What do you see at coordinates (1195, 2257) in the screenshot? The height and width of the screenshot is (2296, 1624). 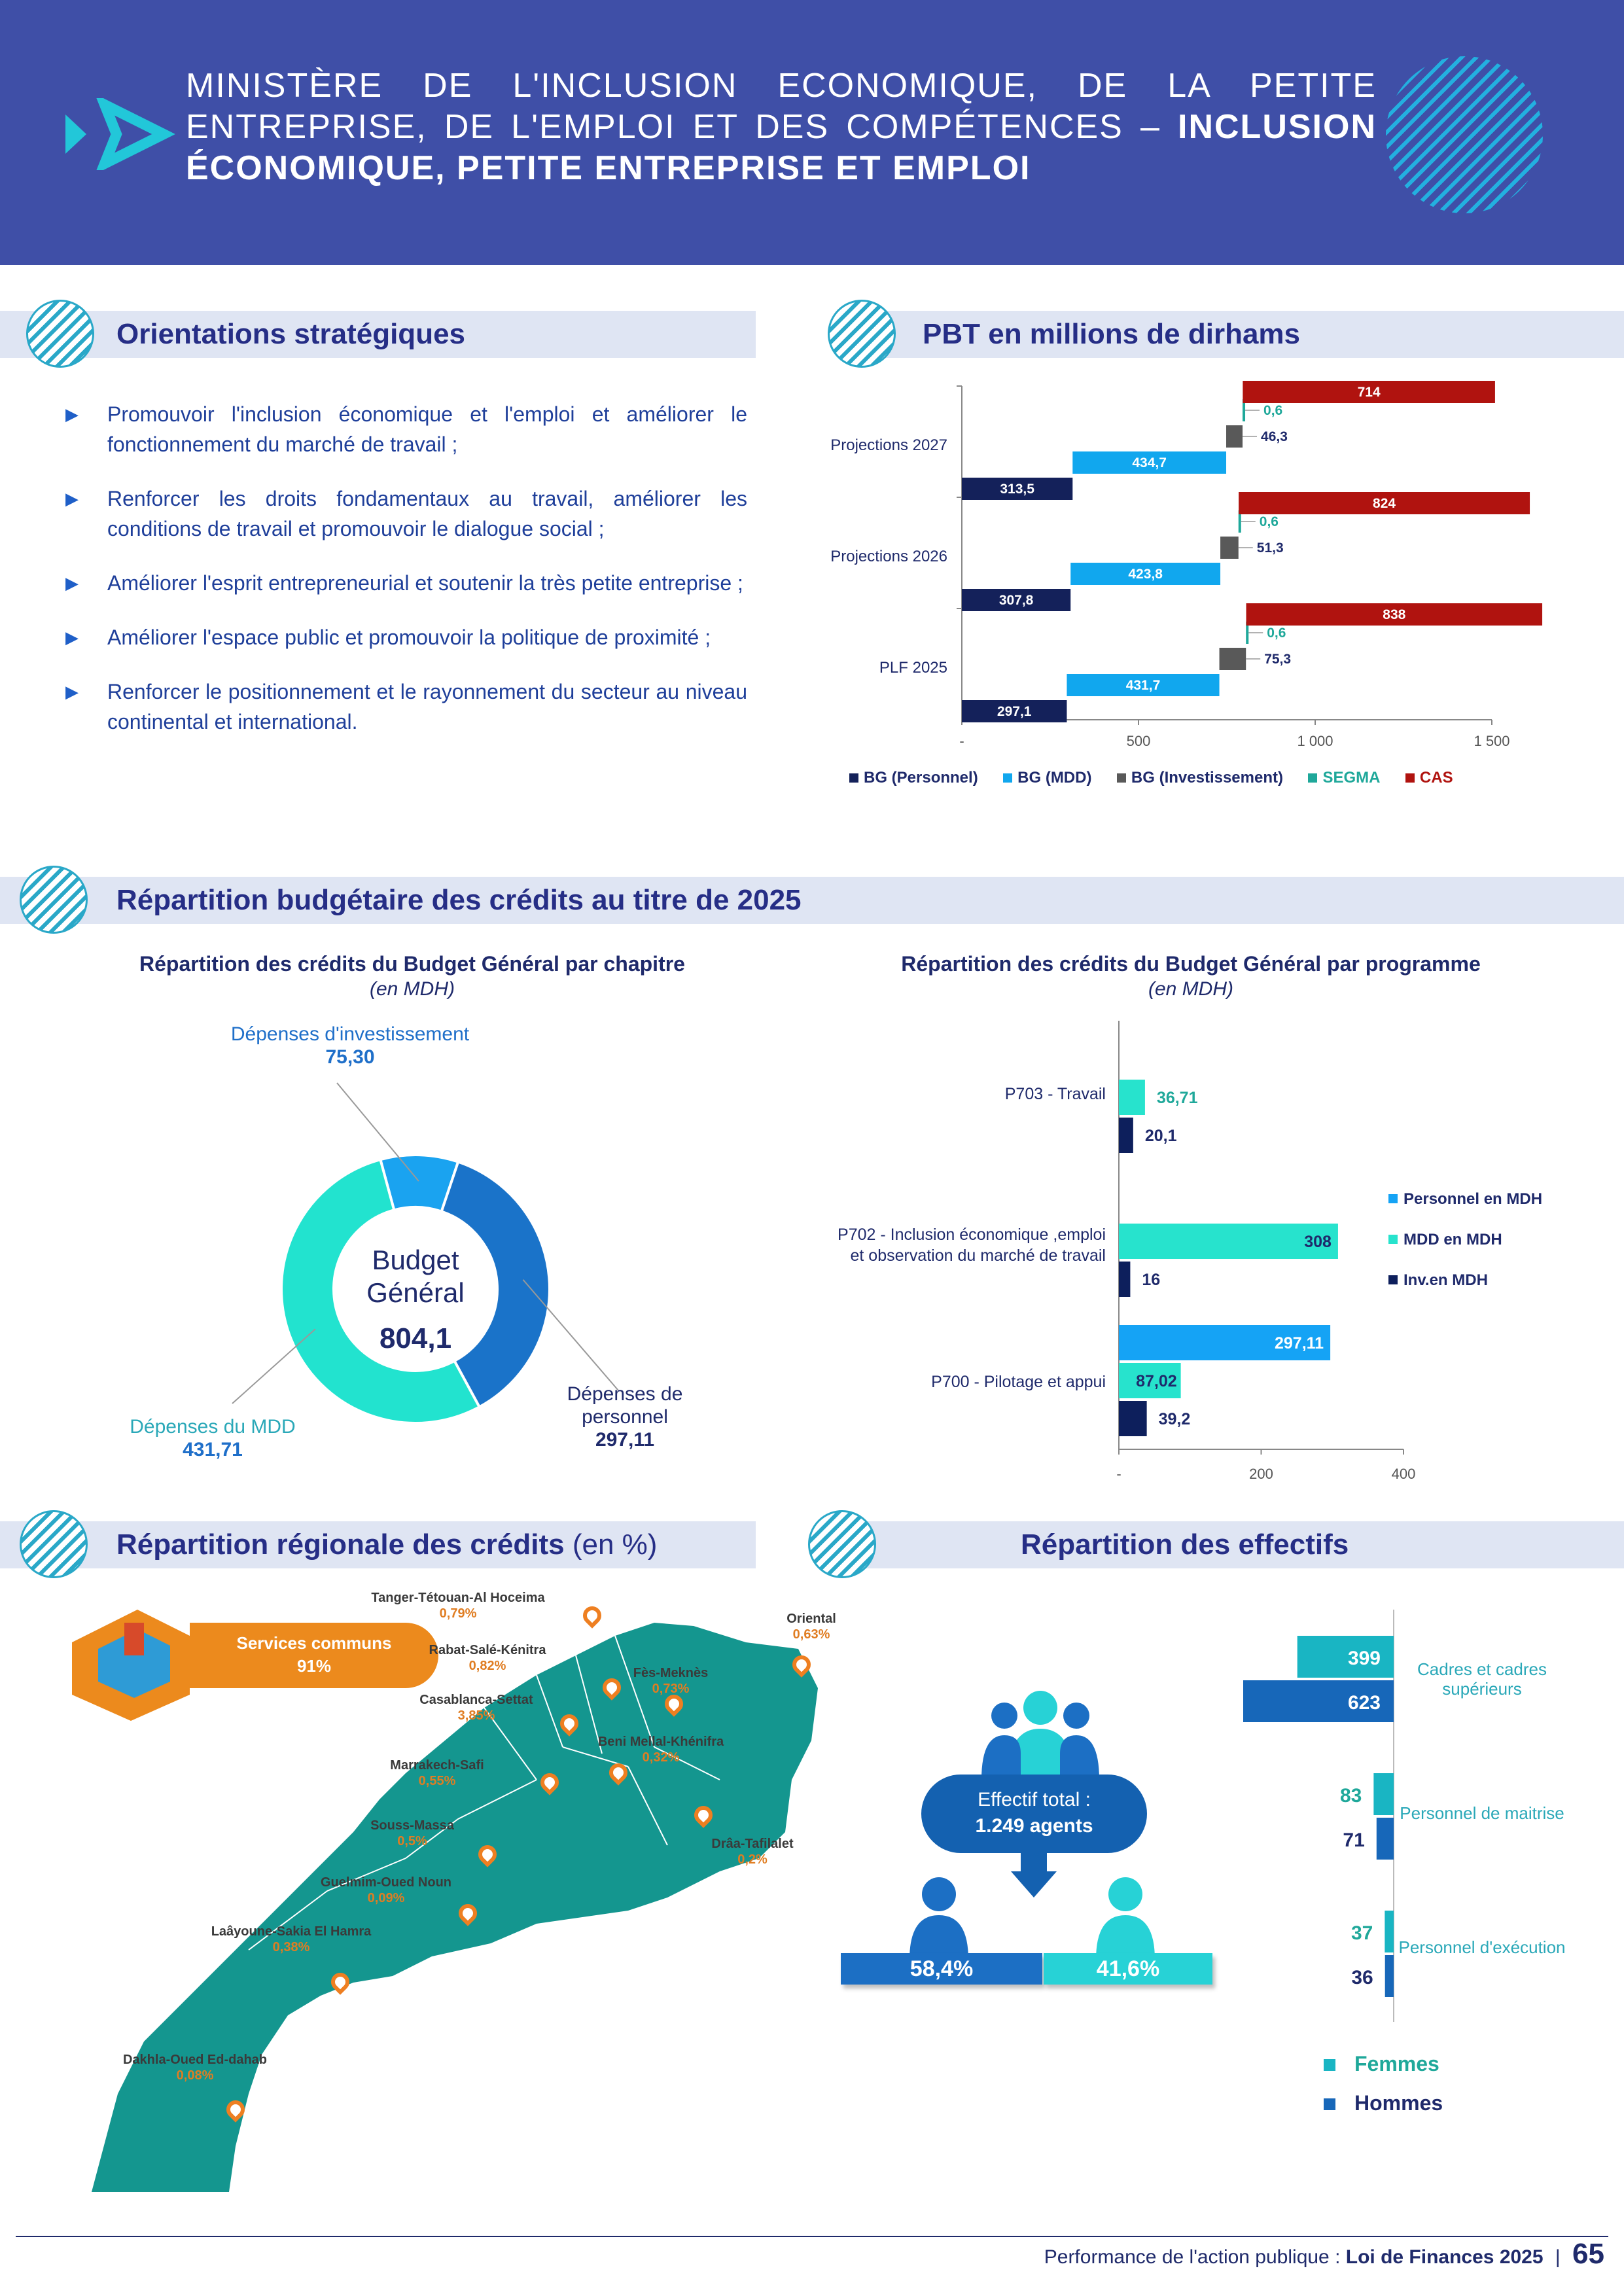 I see `footer-text: Performance de l'action publique :` at bounding box center [1195, 2257].